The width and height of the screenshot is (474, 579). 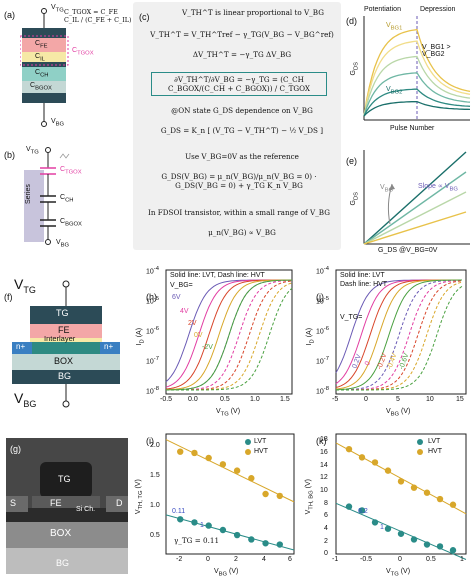 What do you see at coordinates (326, 503) in the screenshot?
I see `panel-k-ytick-4: 8` at bounding box center [326, 503].